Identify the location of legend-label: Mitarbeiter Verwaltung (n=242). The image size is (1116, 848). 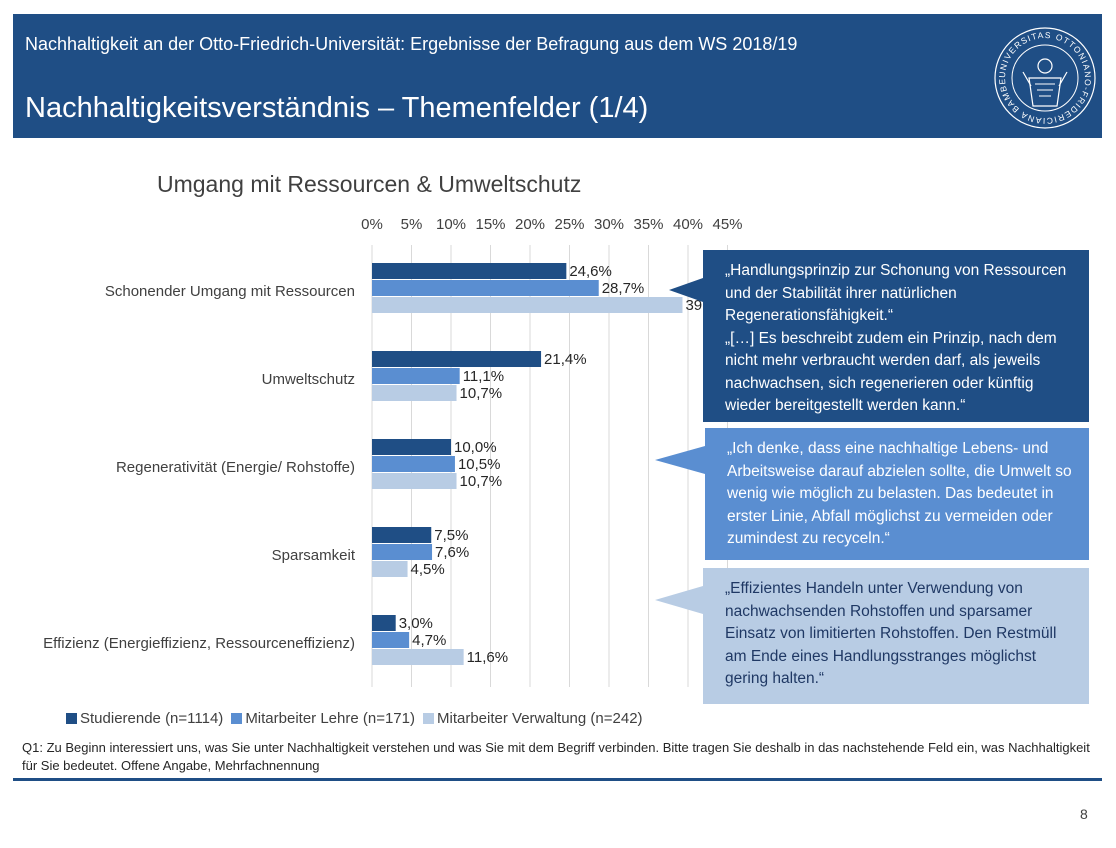
(540, 718).